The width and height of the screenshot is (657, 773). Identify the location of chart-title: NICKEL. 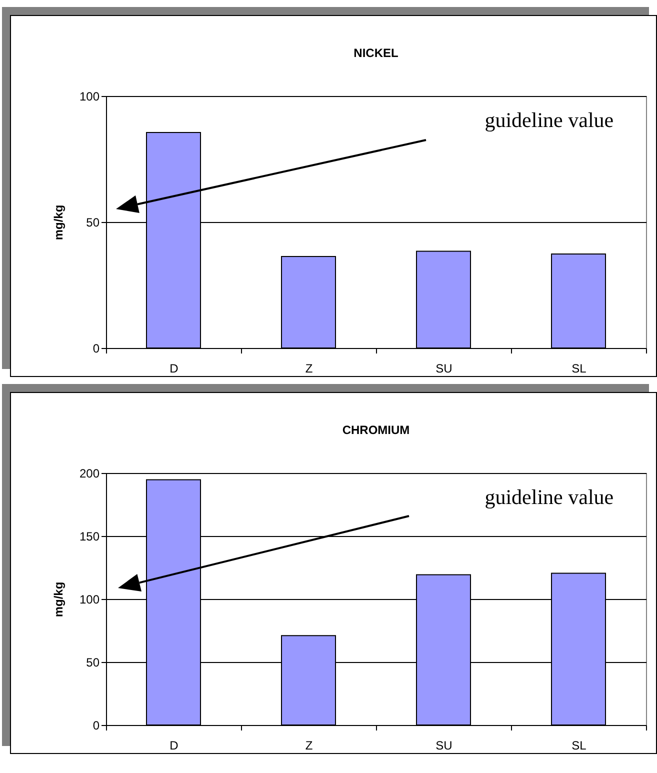
(376, 53).